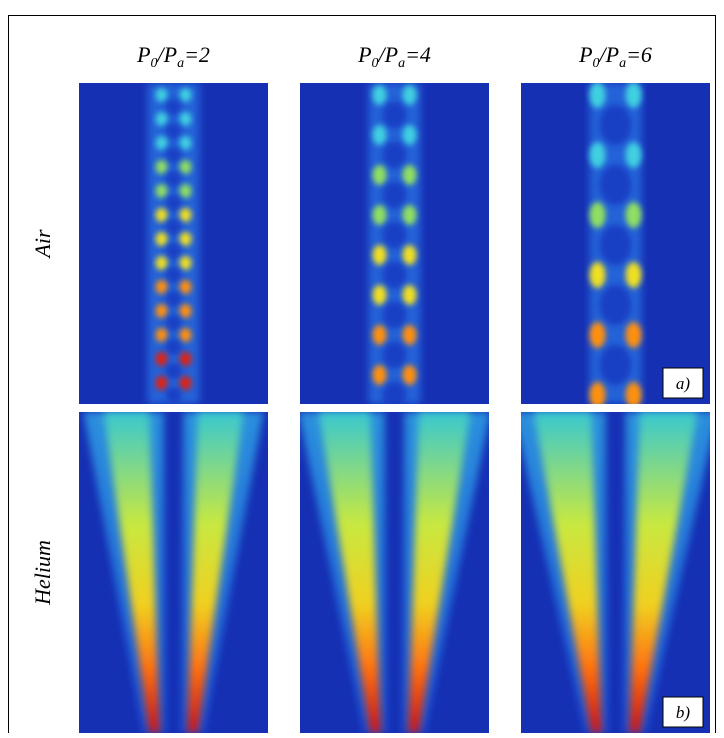 The image size is (724, 738). I want to click on column-header: P0/Pa=4, so click(394, 56).